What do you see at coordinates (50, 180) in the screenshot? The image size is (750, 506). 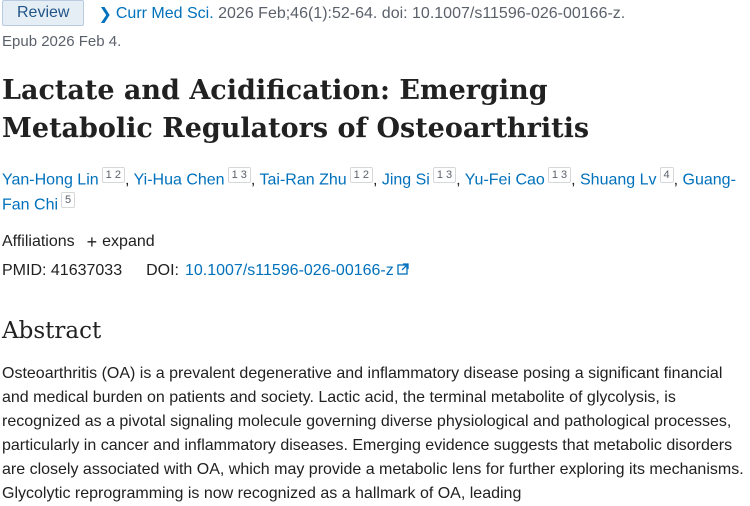 I see `author-link: Yan-Hong Lin` at bounding box center [50, 180].